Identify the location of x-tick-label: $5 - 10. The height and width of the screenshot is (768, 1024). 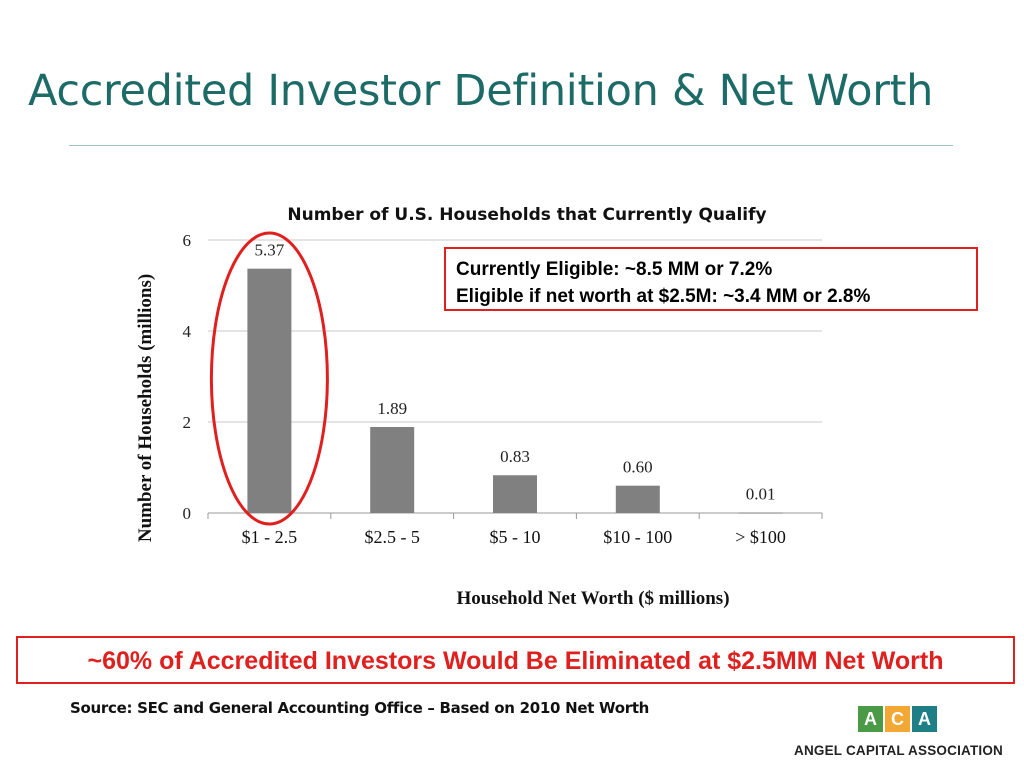
(515, 537).